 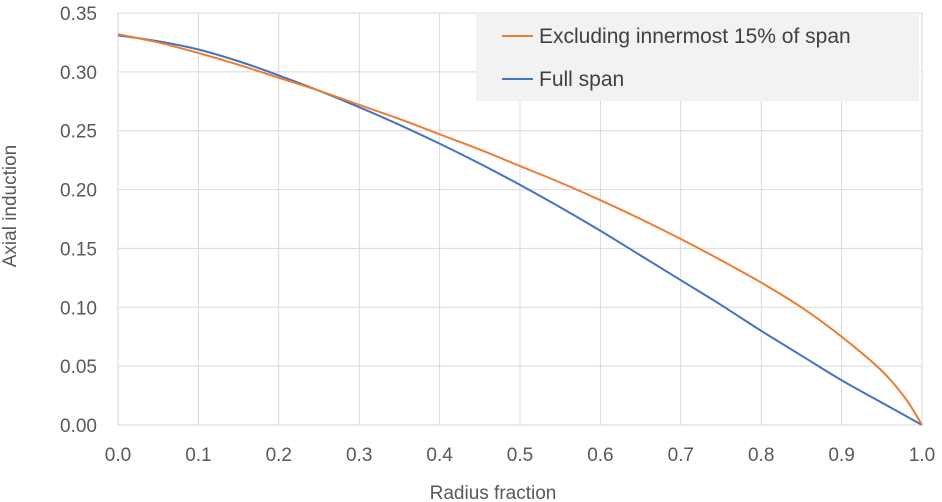 I want to click on y-axis-ticks: 0.00 0.05 0.10 0.15 0.20 0.25 0.30 0.35, so click(x=78, y=220).